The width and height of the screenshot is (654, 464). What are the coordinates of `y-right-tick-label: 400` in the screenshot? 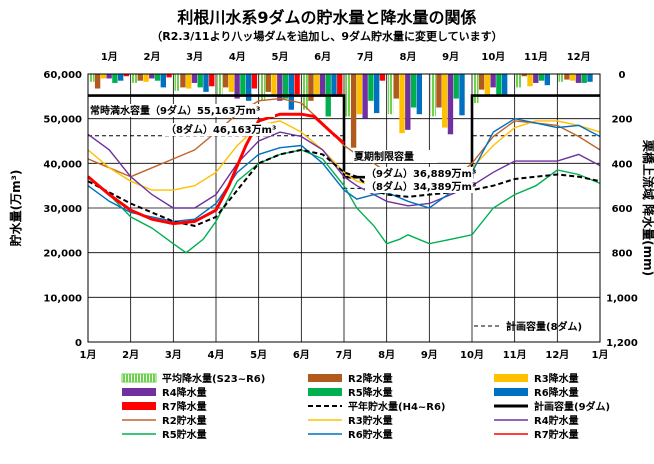 It's located at (622, 164).